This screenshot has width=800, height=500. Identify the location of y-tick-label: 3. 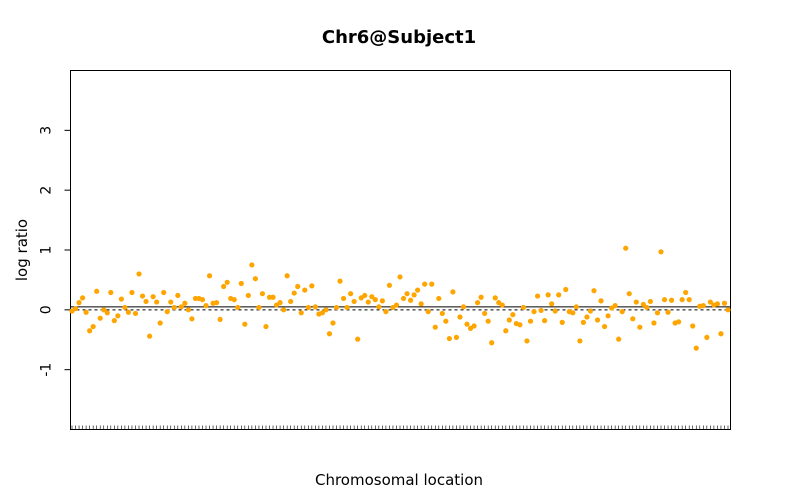
(47, 130).